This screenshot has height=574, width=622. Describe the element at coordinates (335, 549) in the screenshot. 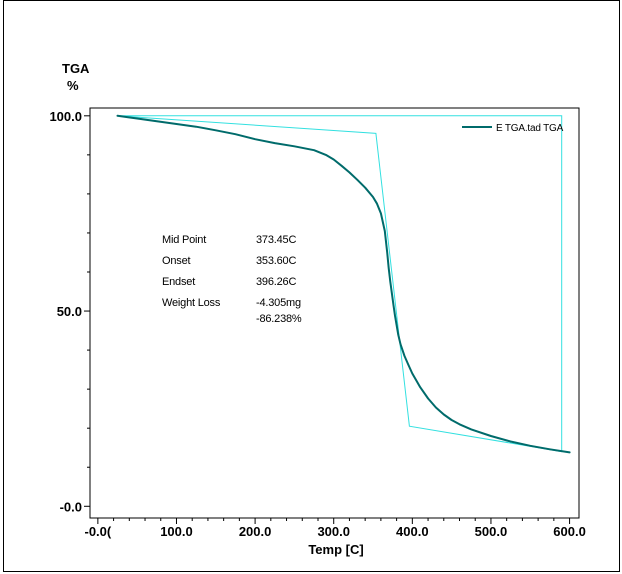

I see `x-axis-title: Temp [C]` at that location.